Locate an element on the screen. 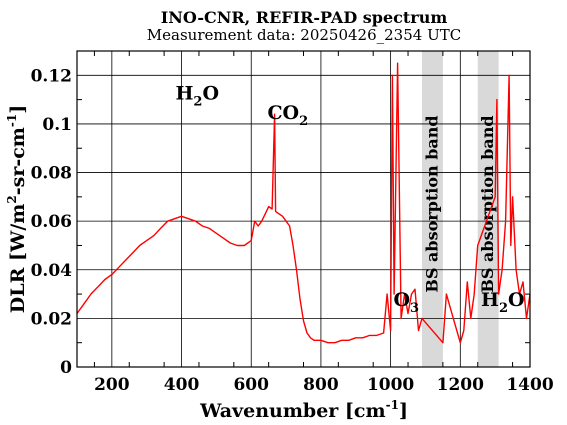 Image resolution: width=567 pixels, height=425 pixels. y-axis-label-sup2: -1 is located at coordinates (12, 120).